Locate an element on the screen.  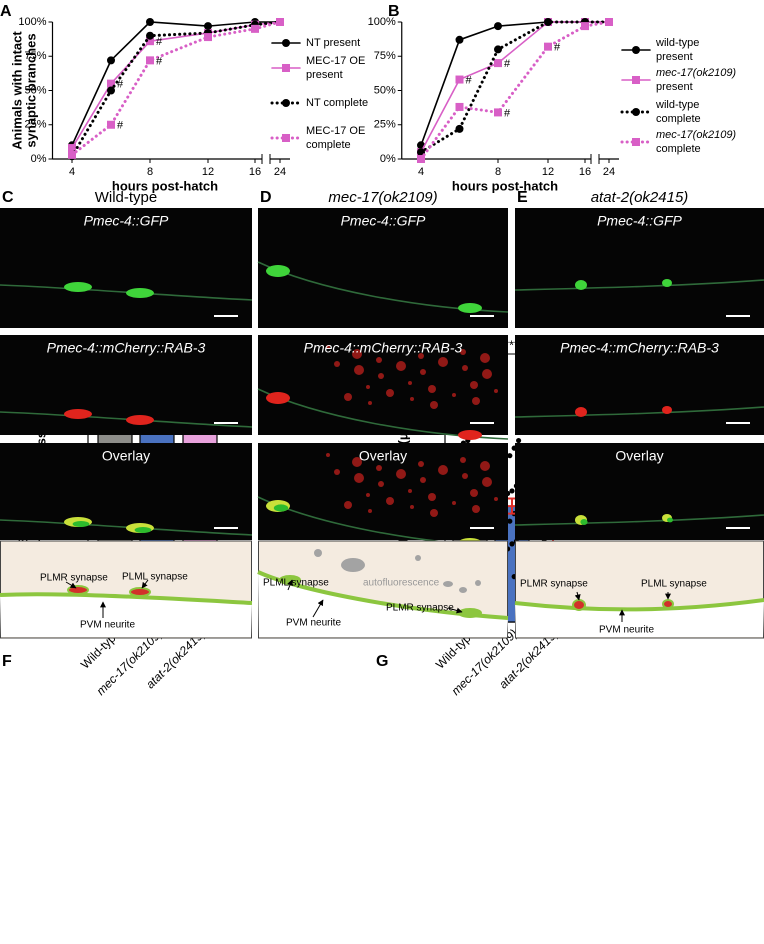
schematic-neurite is located at coordinates (639, 605).